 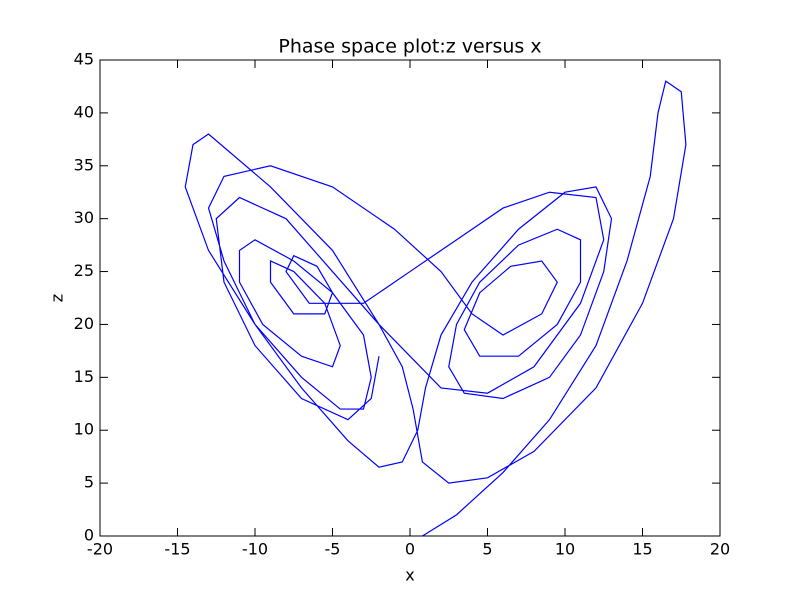 What do you see at coordinates (84, 111) in the screenshot?
I see `y-tick-label: 40` at bounding box center [84, 111].